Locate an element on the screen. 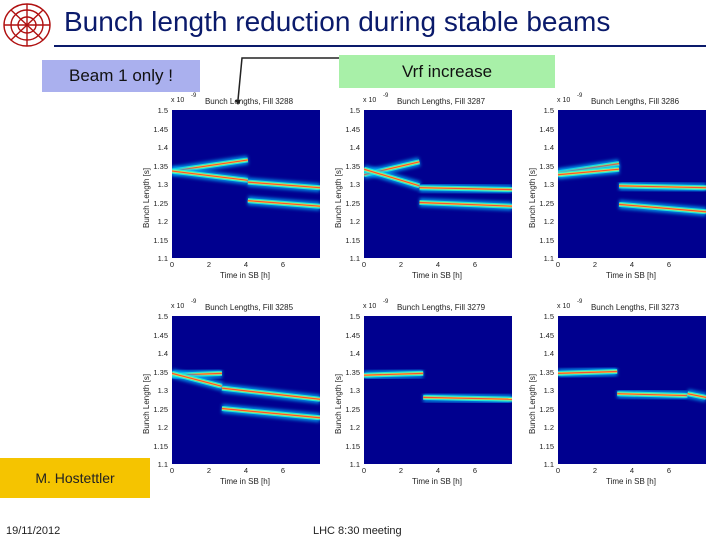 Image resolution: width=720 pixels, height=540 pixels. beam-only-tag: Beam 1 only ! is located at coordinates (121, 76).